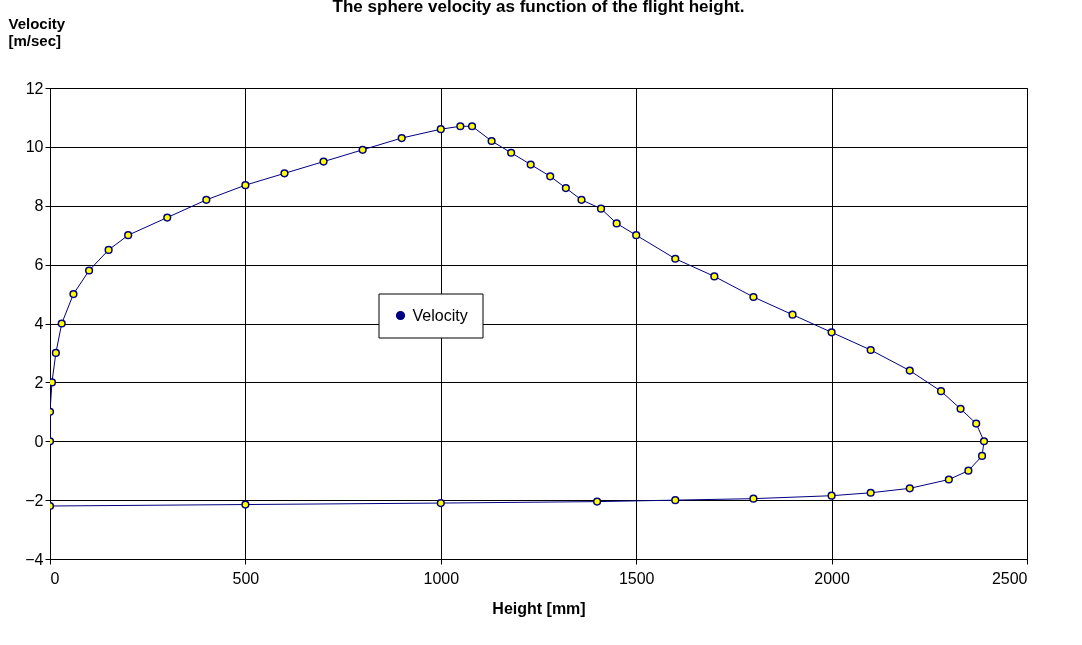 This screenshot has height=645, width=1082. I want to click on x-tick-label: 0, so click(55, 578).